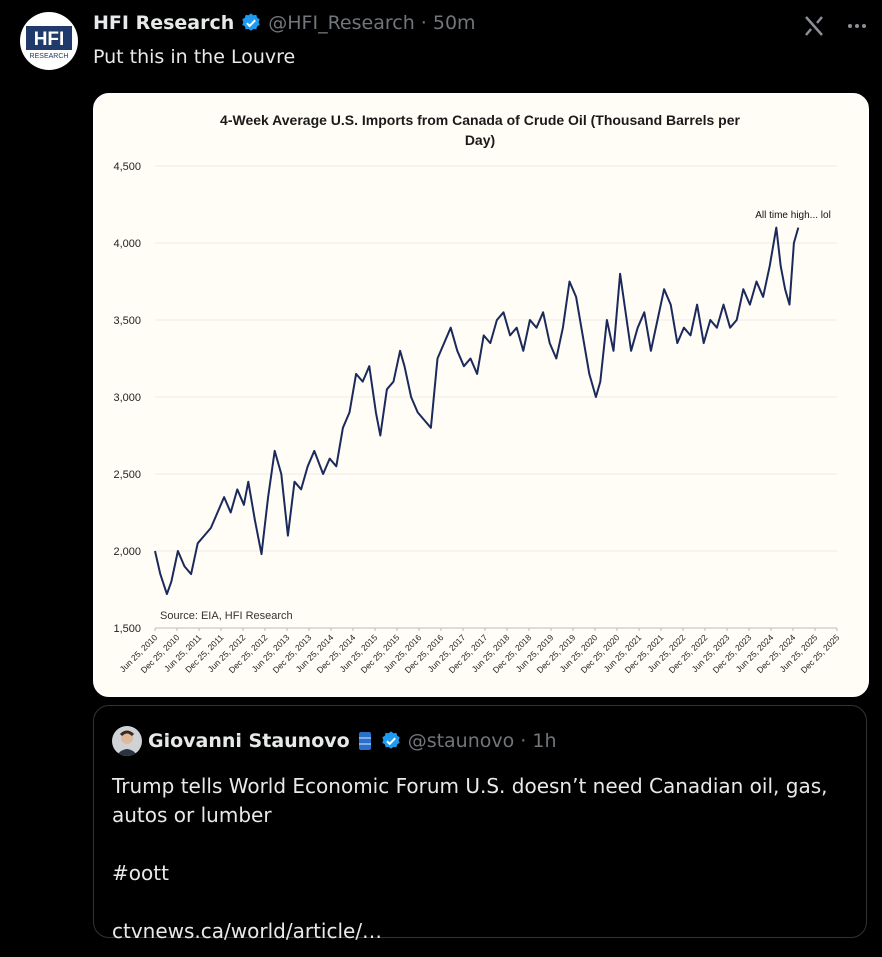  I want to click on y-tick-label: 4,000, so click(127, 244).